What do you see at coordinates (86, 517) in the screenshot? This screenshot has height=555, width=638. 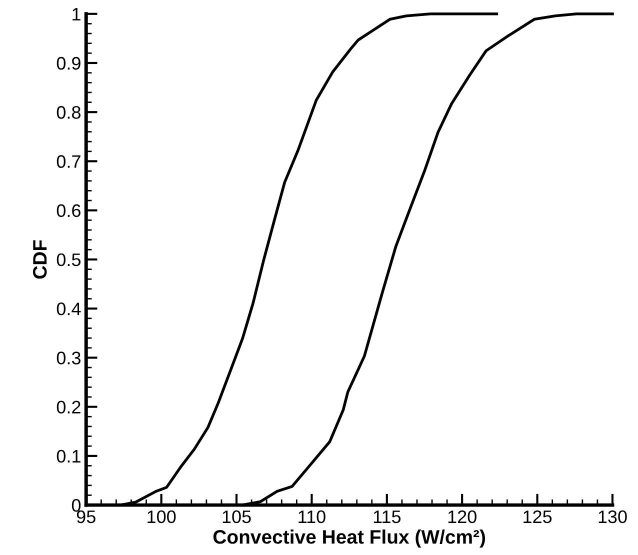 I see `x-tick-label: 95` at bounding box center [86, 517].